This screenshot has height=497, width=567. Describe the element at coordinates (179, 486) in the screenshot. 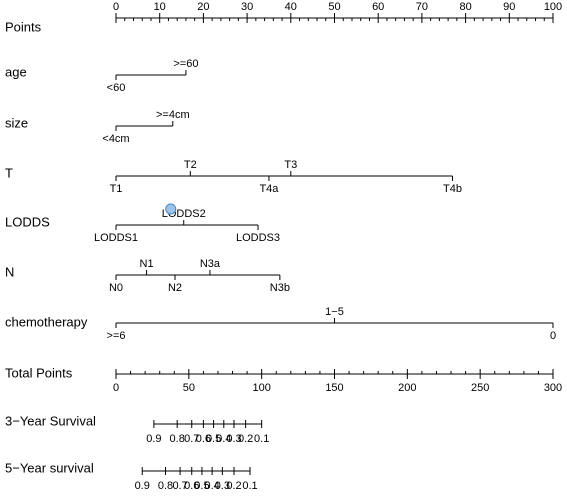

I see `surv5-tick-label: 0.7` at that location.